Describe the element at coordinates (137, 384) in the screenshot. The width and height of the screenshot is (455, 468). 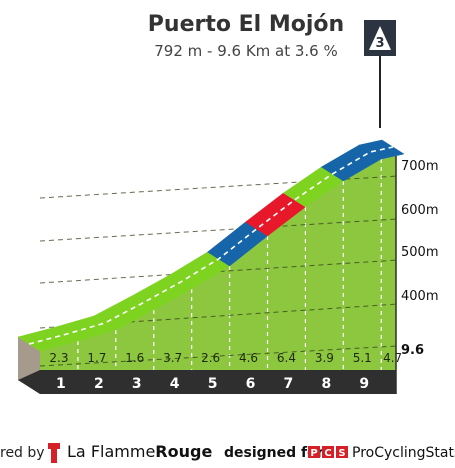
I see `km-tick-label: 3` at that location.